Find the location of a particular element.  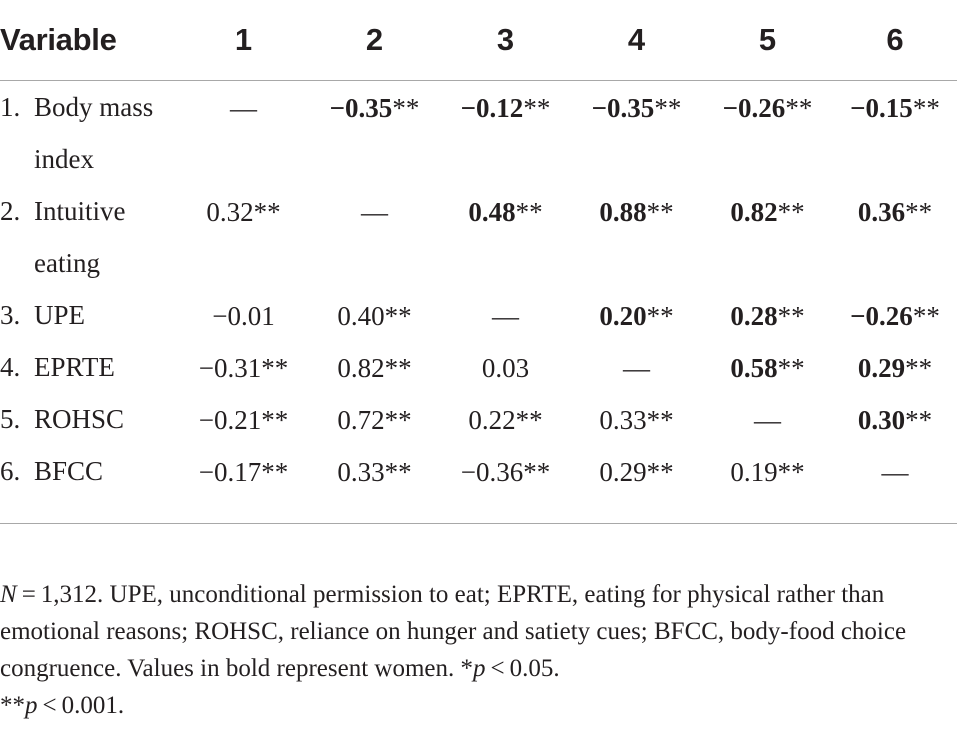

correlation-value: 0.40 is located at coordinates (361, 316).